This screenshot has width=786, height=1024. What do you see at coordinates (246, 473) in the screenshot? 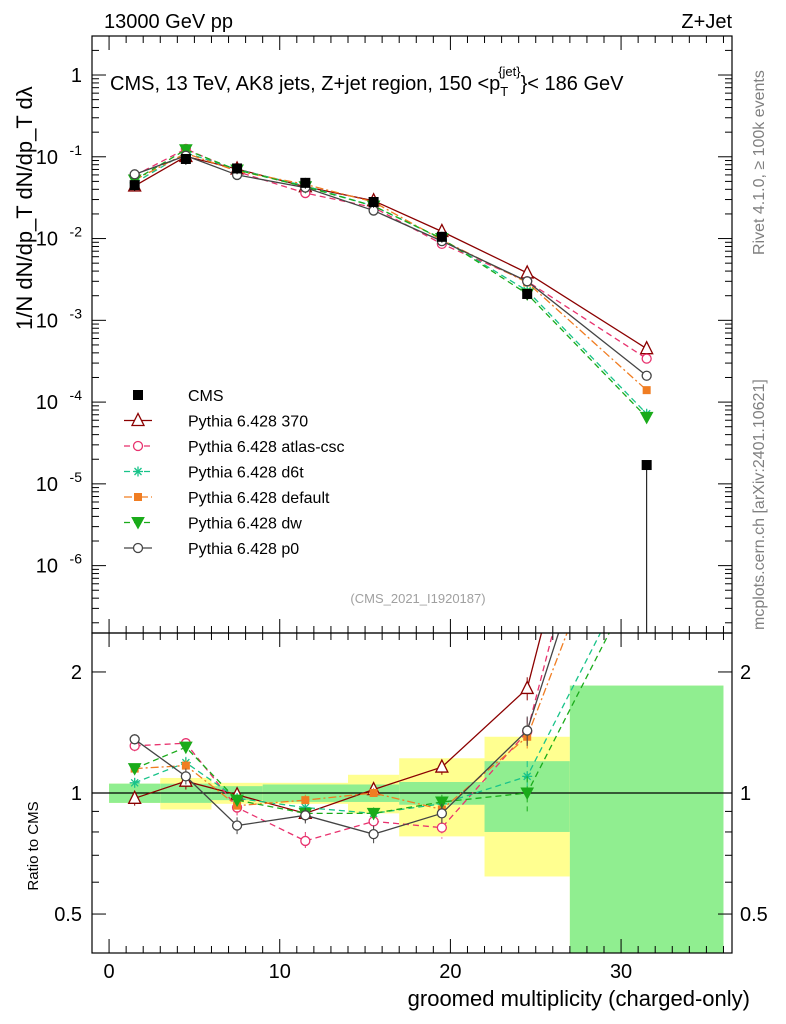
I see `legend-label-2: Pythia 6.428 d6t` at bounding box center [246, 473].